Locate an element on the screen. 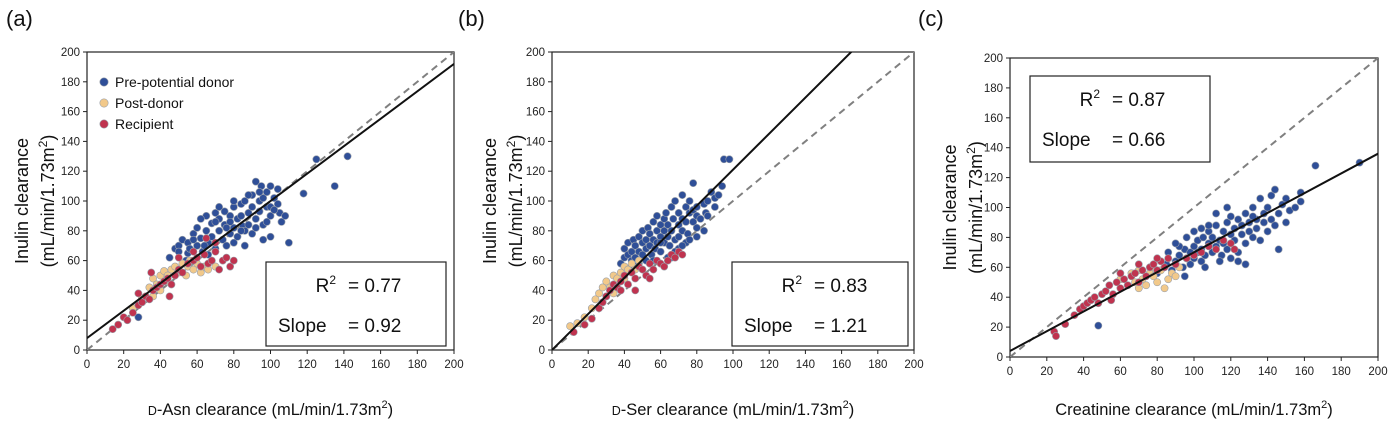  x-axis-label-superscript: 2 is located at coordinates (846, 405).